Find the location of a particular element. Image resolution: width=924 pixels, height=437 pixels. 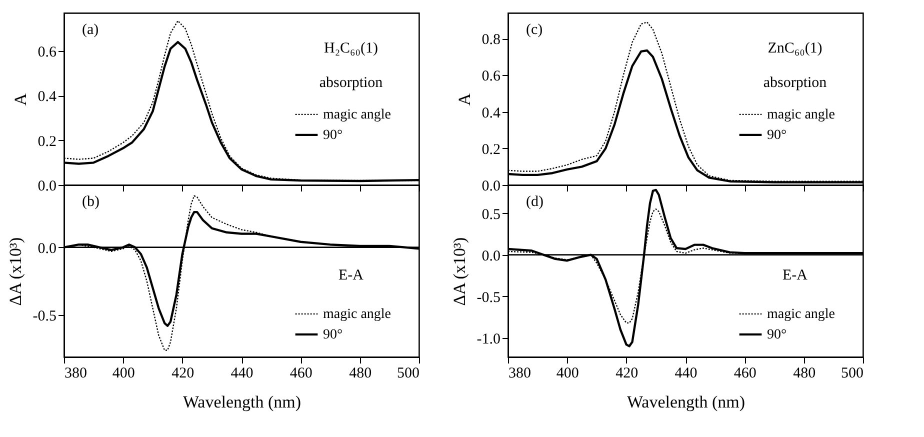

y-tick-label: 0.5 is located at coordinates (491, 214).